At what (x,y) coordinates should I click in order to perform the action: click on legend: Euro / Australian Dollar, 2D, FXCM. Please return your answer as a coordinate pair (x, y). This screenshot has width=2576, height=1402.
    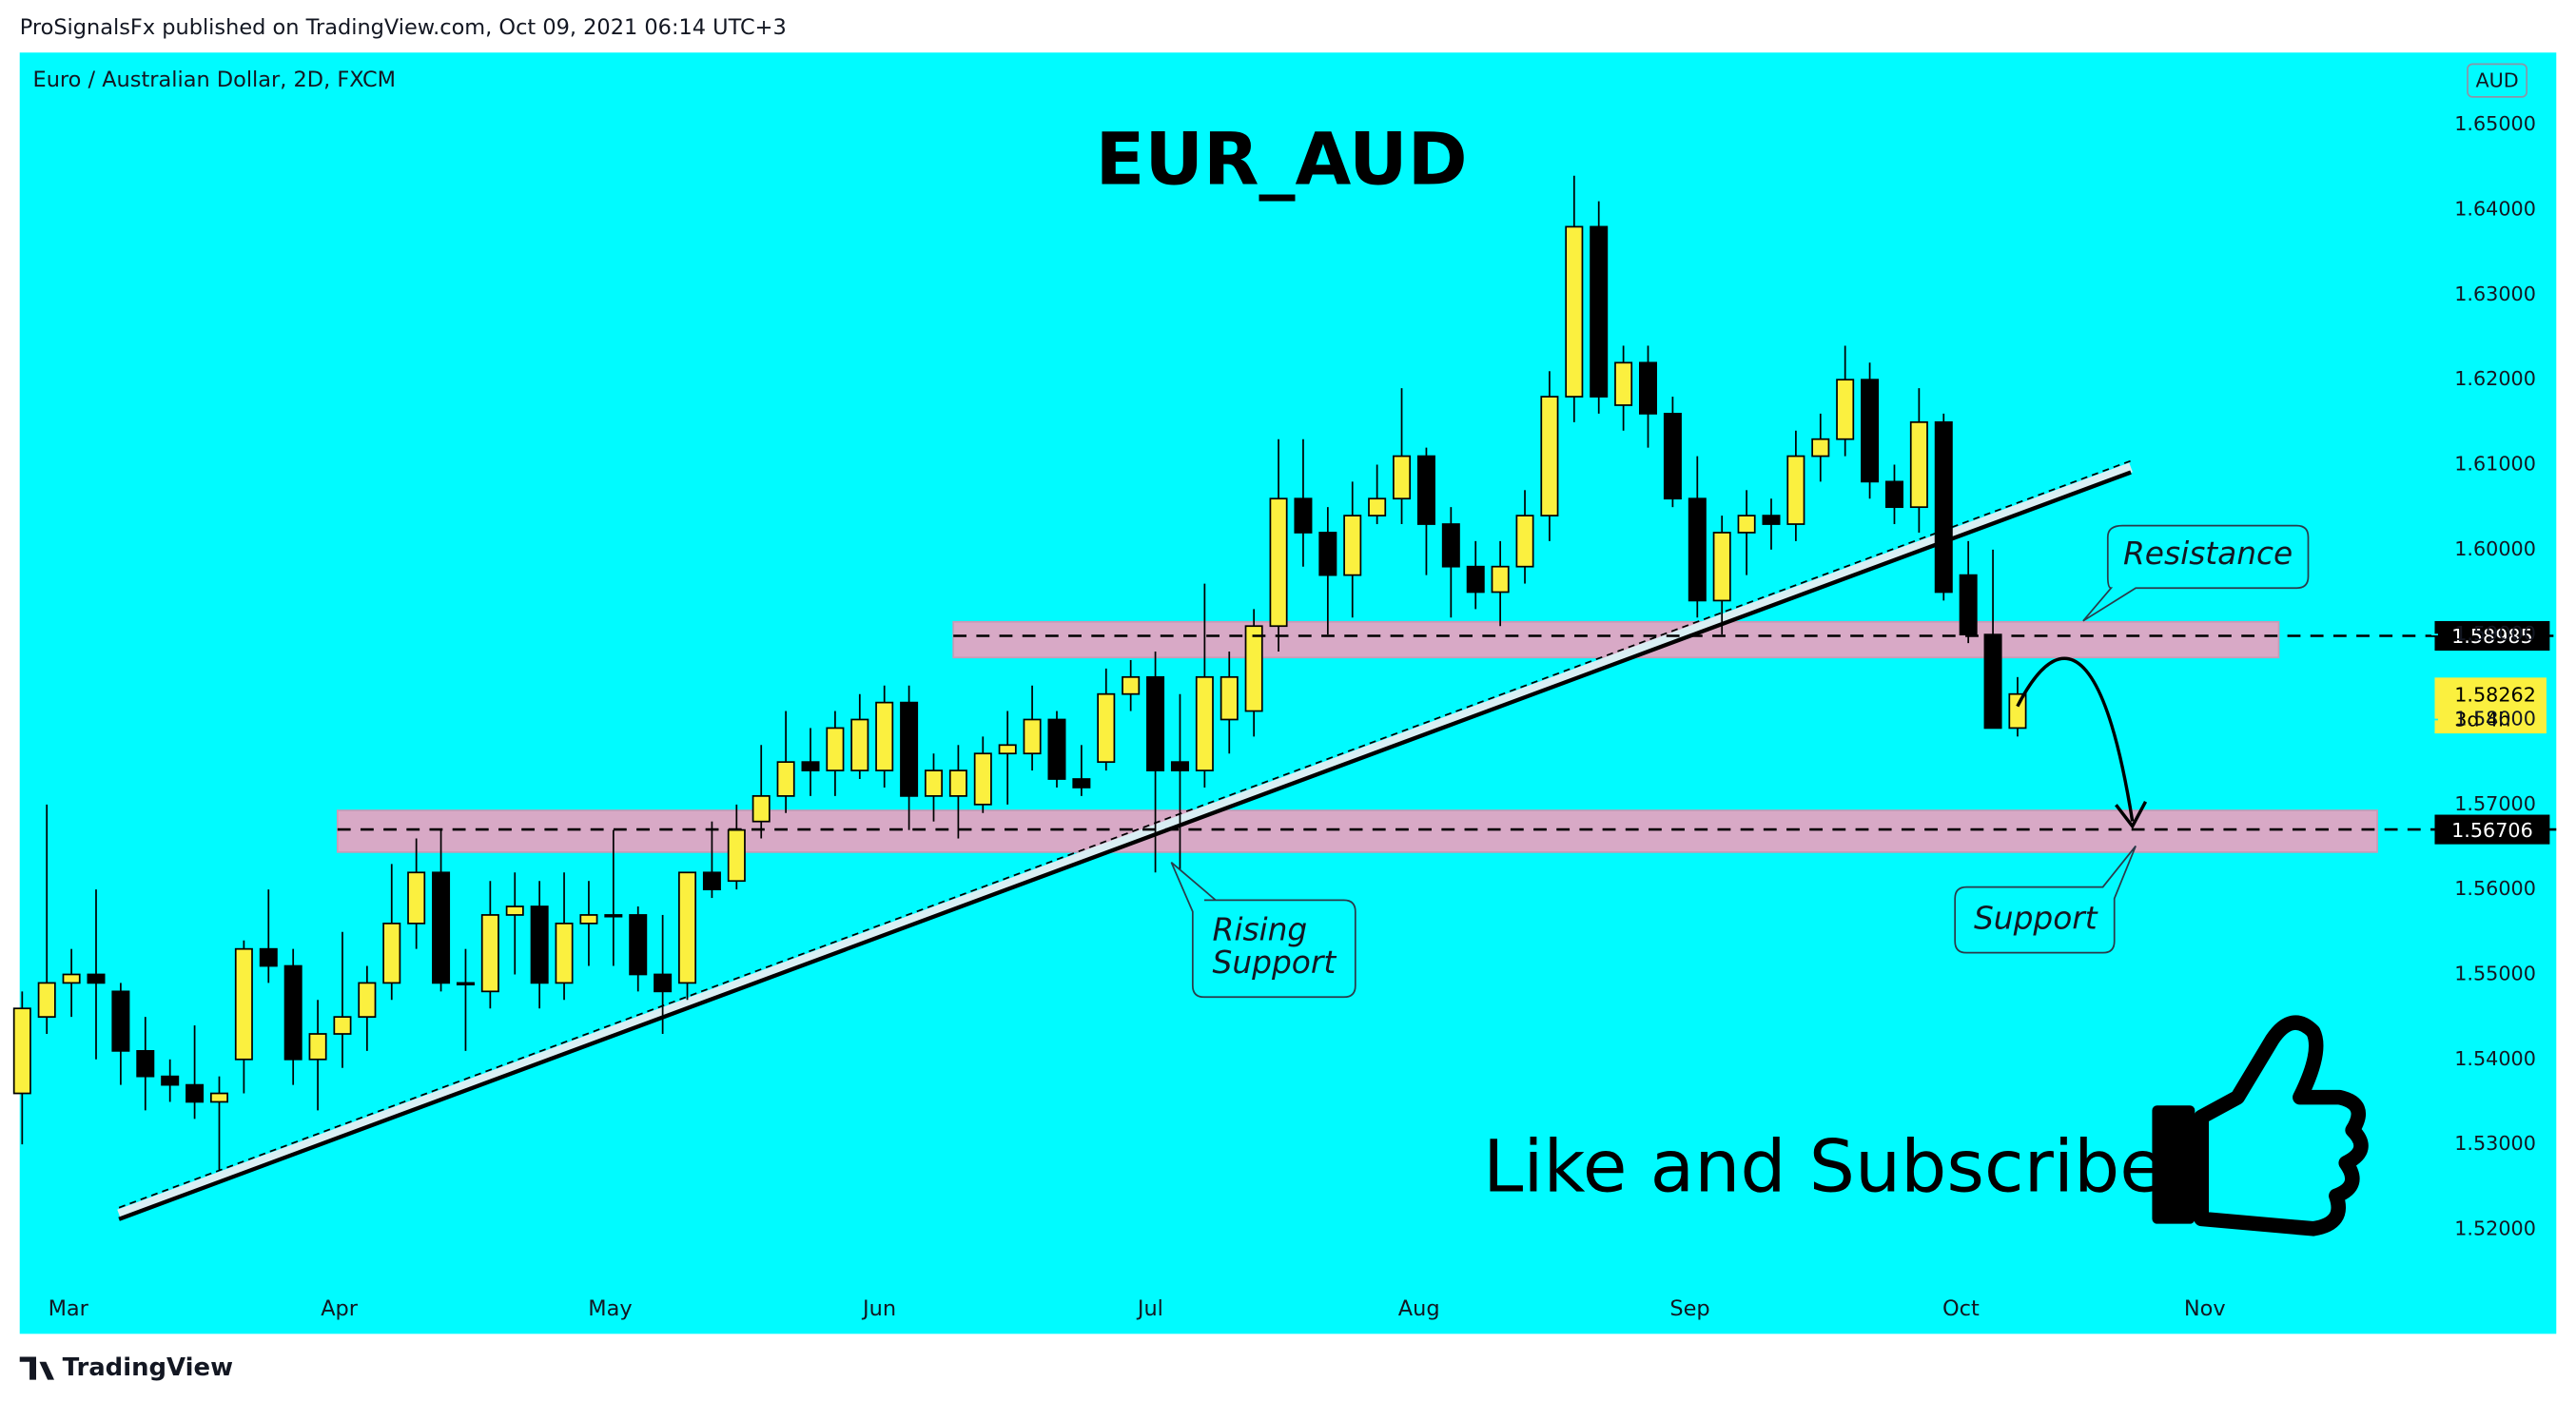
    Looking at the image, I should click on (215, 80).